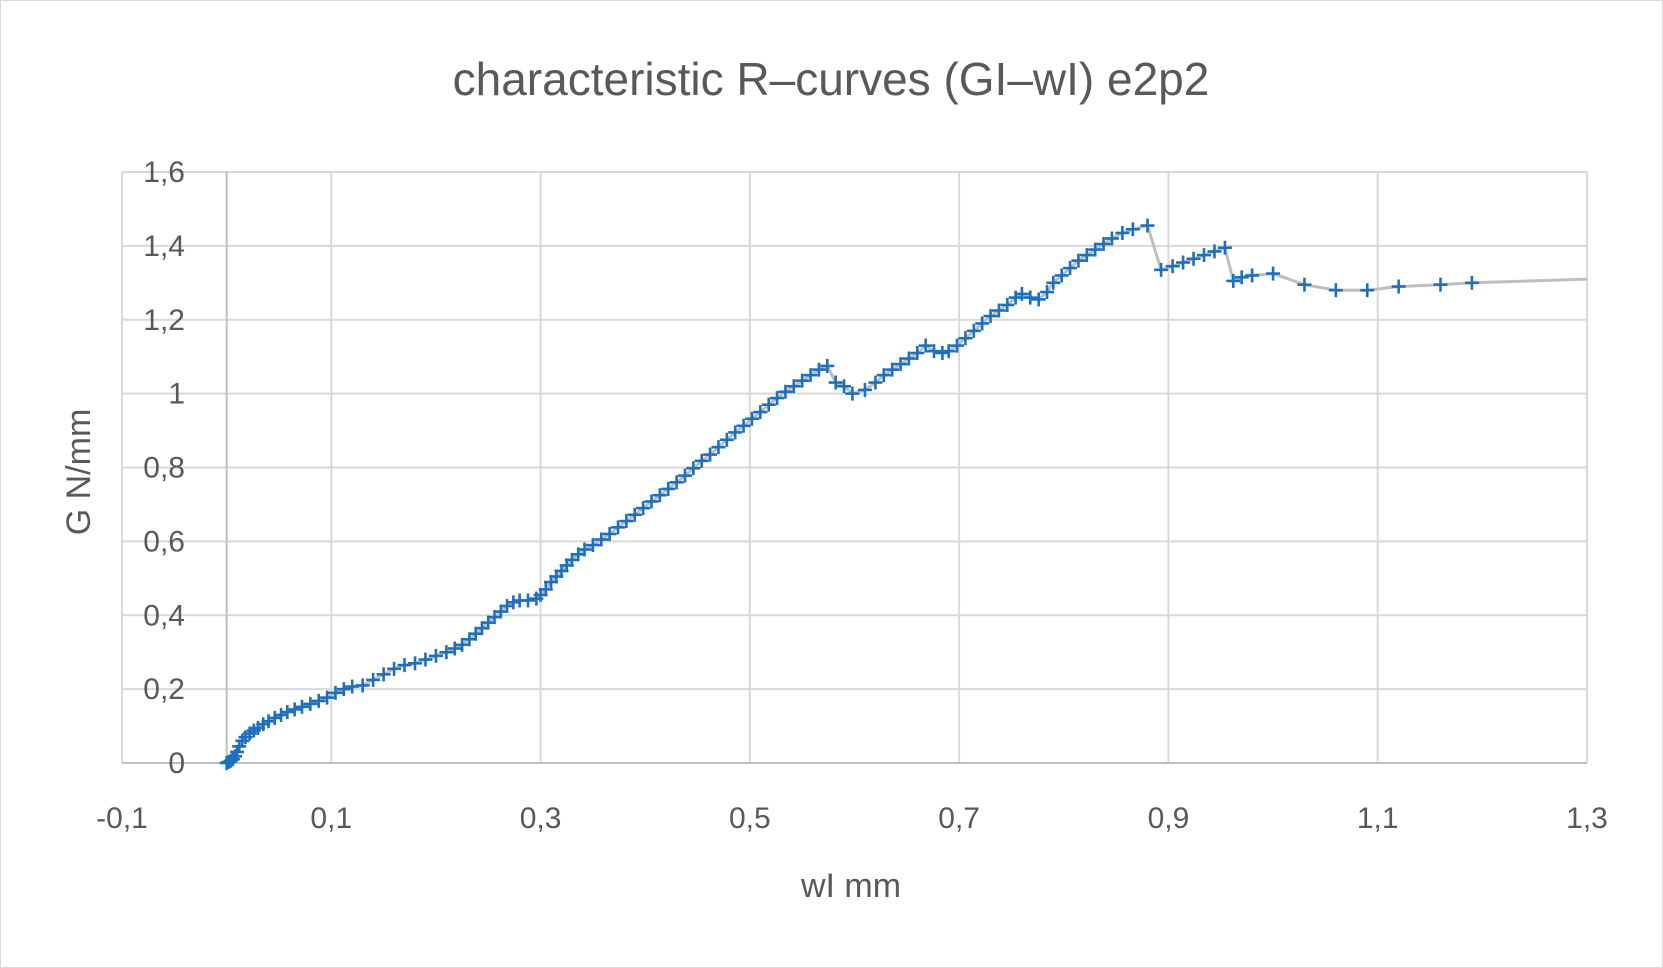 This screenshot has width=1663, height=968. What do you see at coordinates (122, 818) in the screenshot?
I see `x-tick-label: -0,1` at bounding box center [122, 818].